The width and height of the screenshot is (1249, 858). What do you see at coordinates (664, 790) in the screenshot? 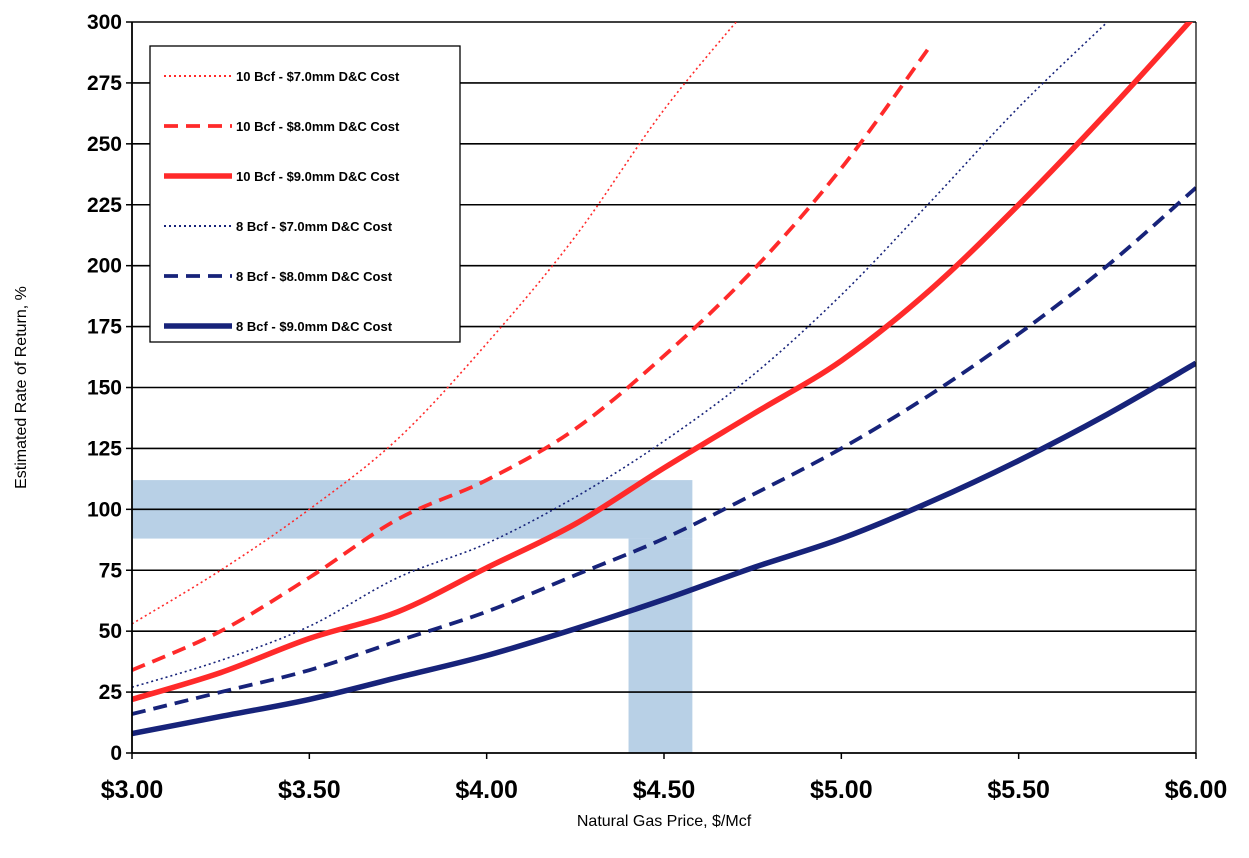
I see `x-tick-label: $4.50` at bounding box center [664, 790].